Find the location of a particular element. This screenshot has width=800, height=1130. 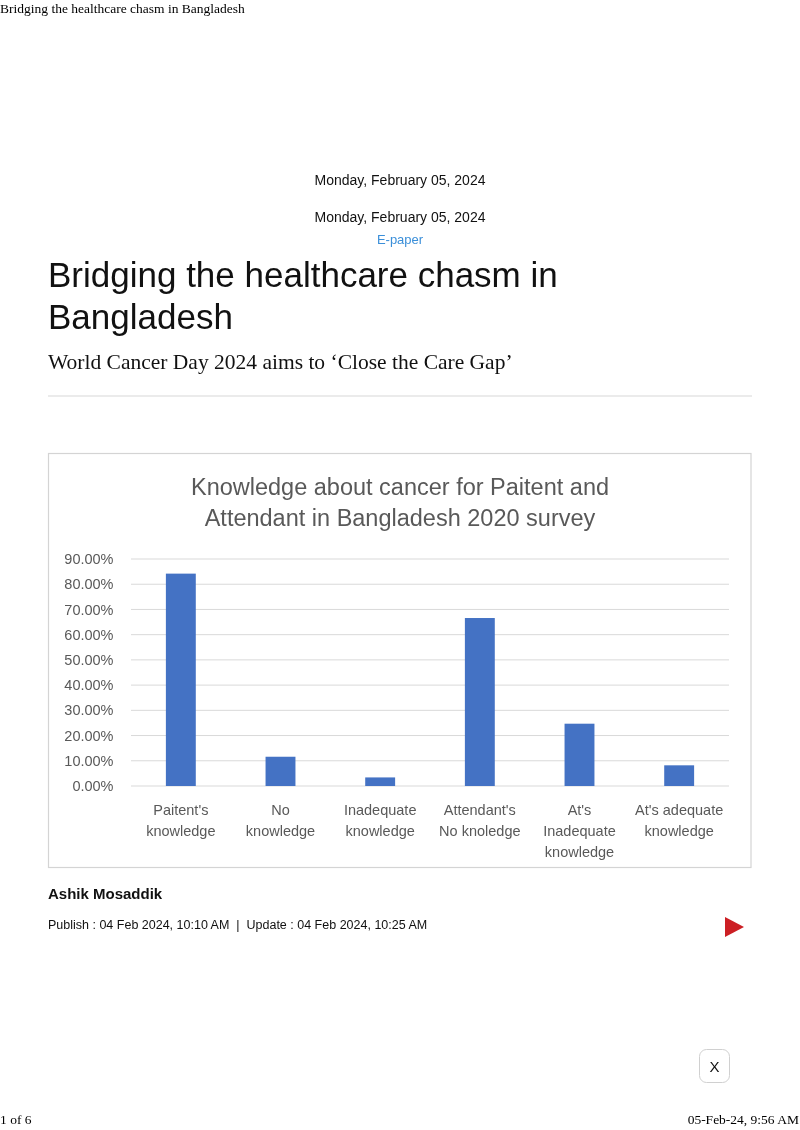

x-tick-label: At's Inadequate knowledge is located at coordinates (579, 831).